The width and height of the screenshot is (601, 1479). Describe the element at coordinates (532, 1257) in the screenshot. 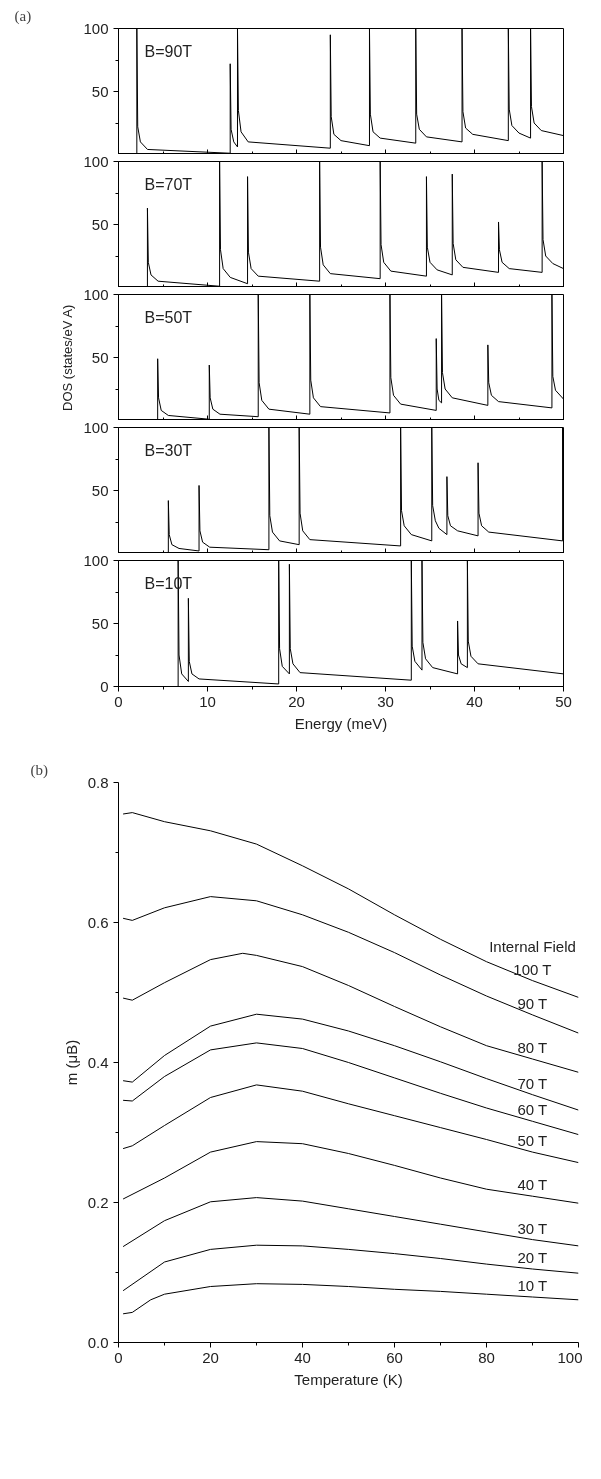

I see `series-label: 20 T` at that location.